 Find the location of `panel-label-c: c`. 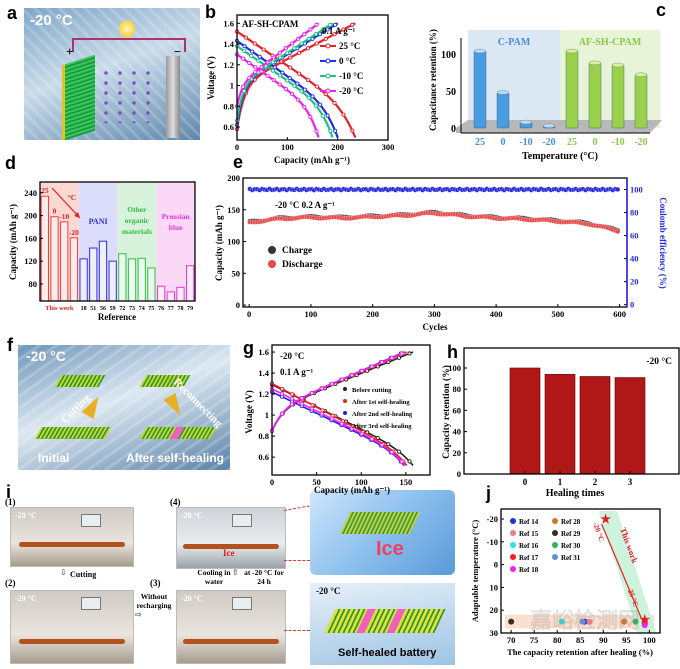

panel-label-c: c is located at coordinates (661, 10).